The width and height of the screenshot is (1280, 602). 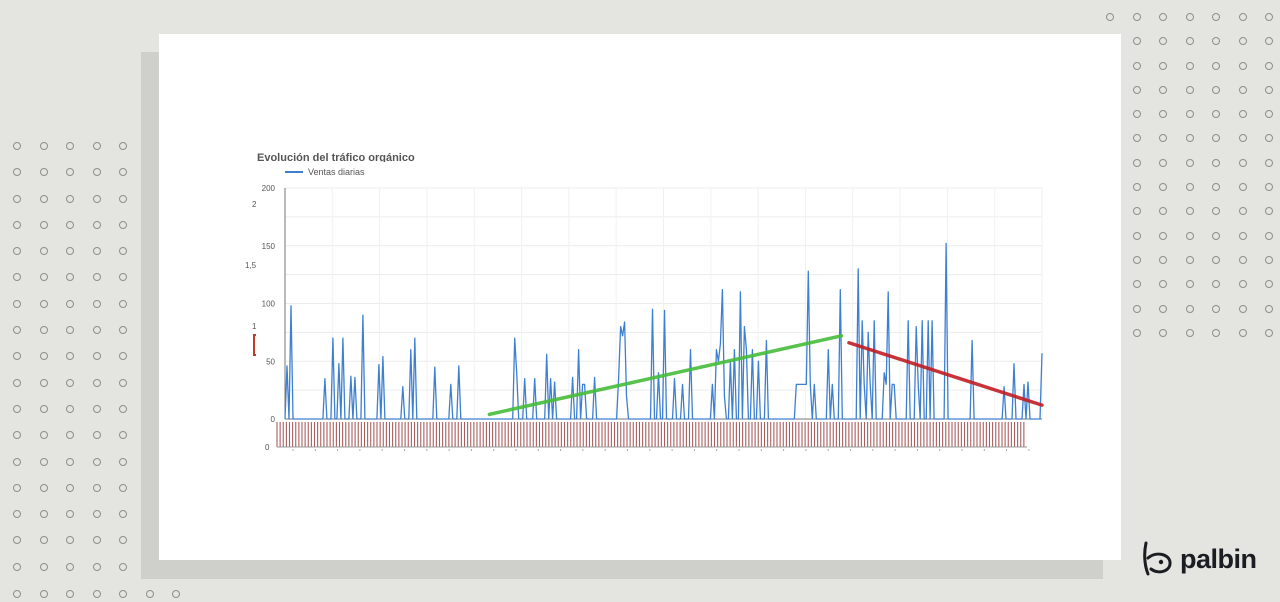 I want to click on y-tick-label: 0, so click(x=273, y=419).